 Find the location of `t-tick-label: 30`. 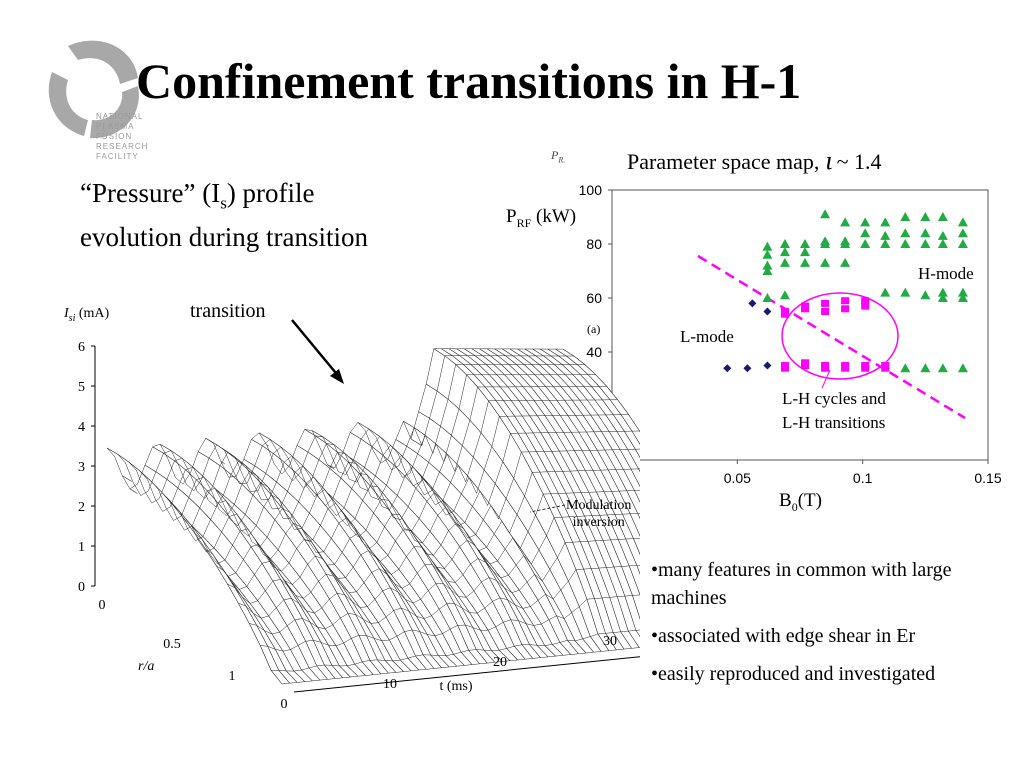

t-tick-label: 30 is located at coordinates (610, 641).